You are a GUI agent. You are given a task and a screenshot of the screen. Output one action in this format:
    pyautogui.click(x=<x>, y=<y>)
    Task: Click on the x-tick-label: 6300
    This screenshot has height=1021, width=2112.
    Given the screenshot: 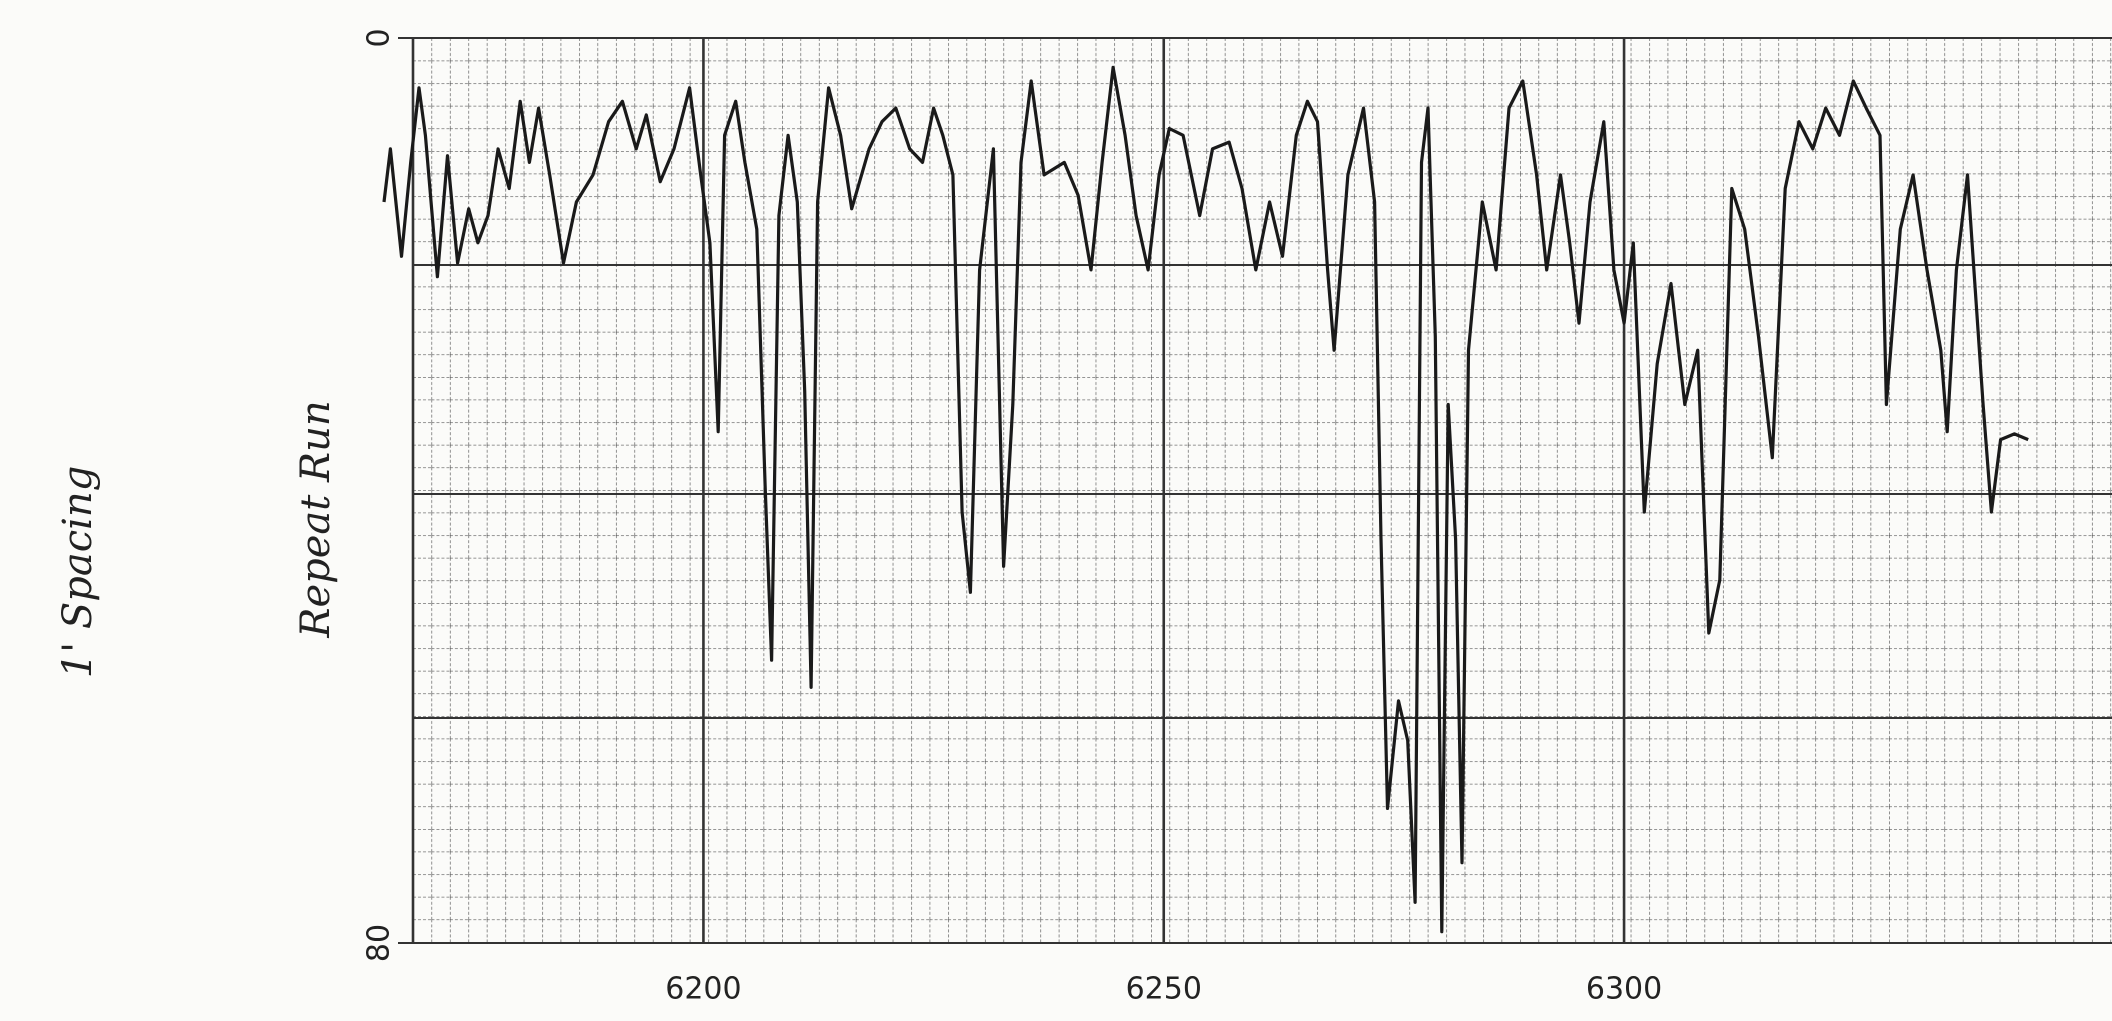 What is the action you would take?
    pyautogui.click(x=1624, y=989)
    